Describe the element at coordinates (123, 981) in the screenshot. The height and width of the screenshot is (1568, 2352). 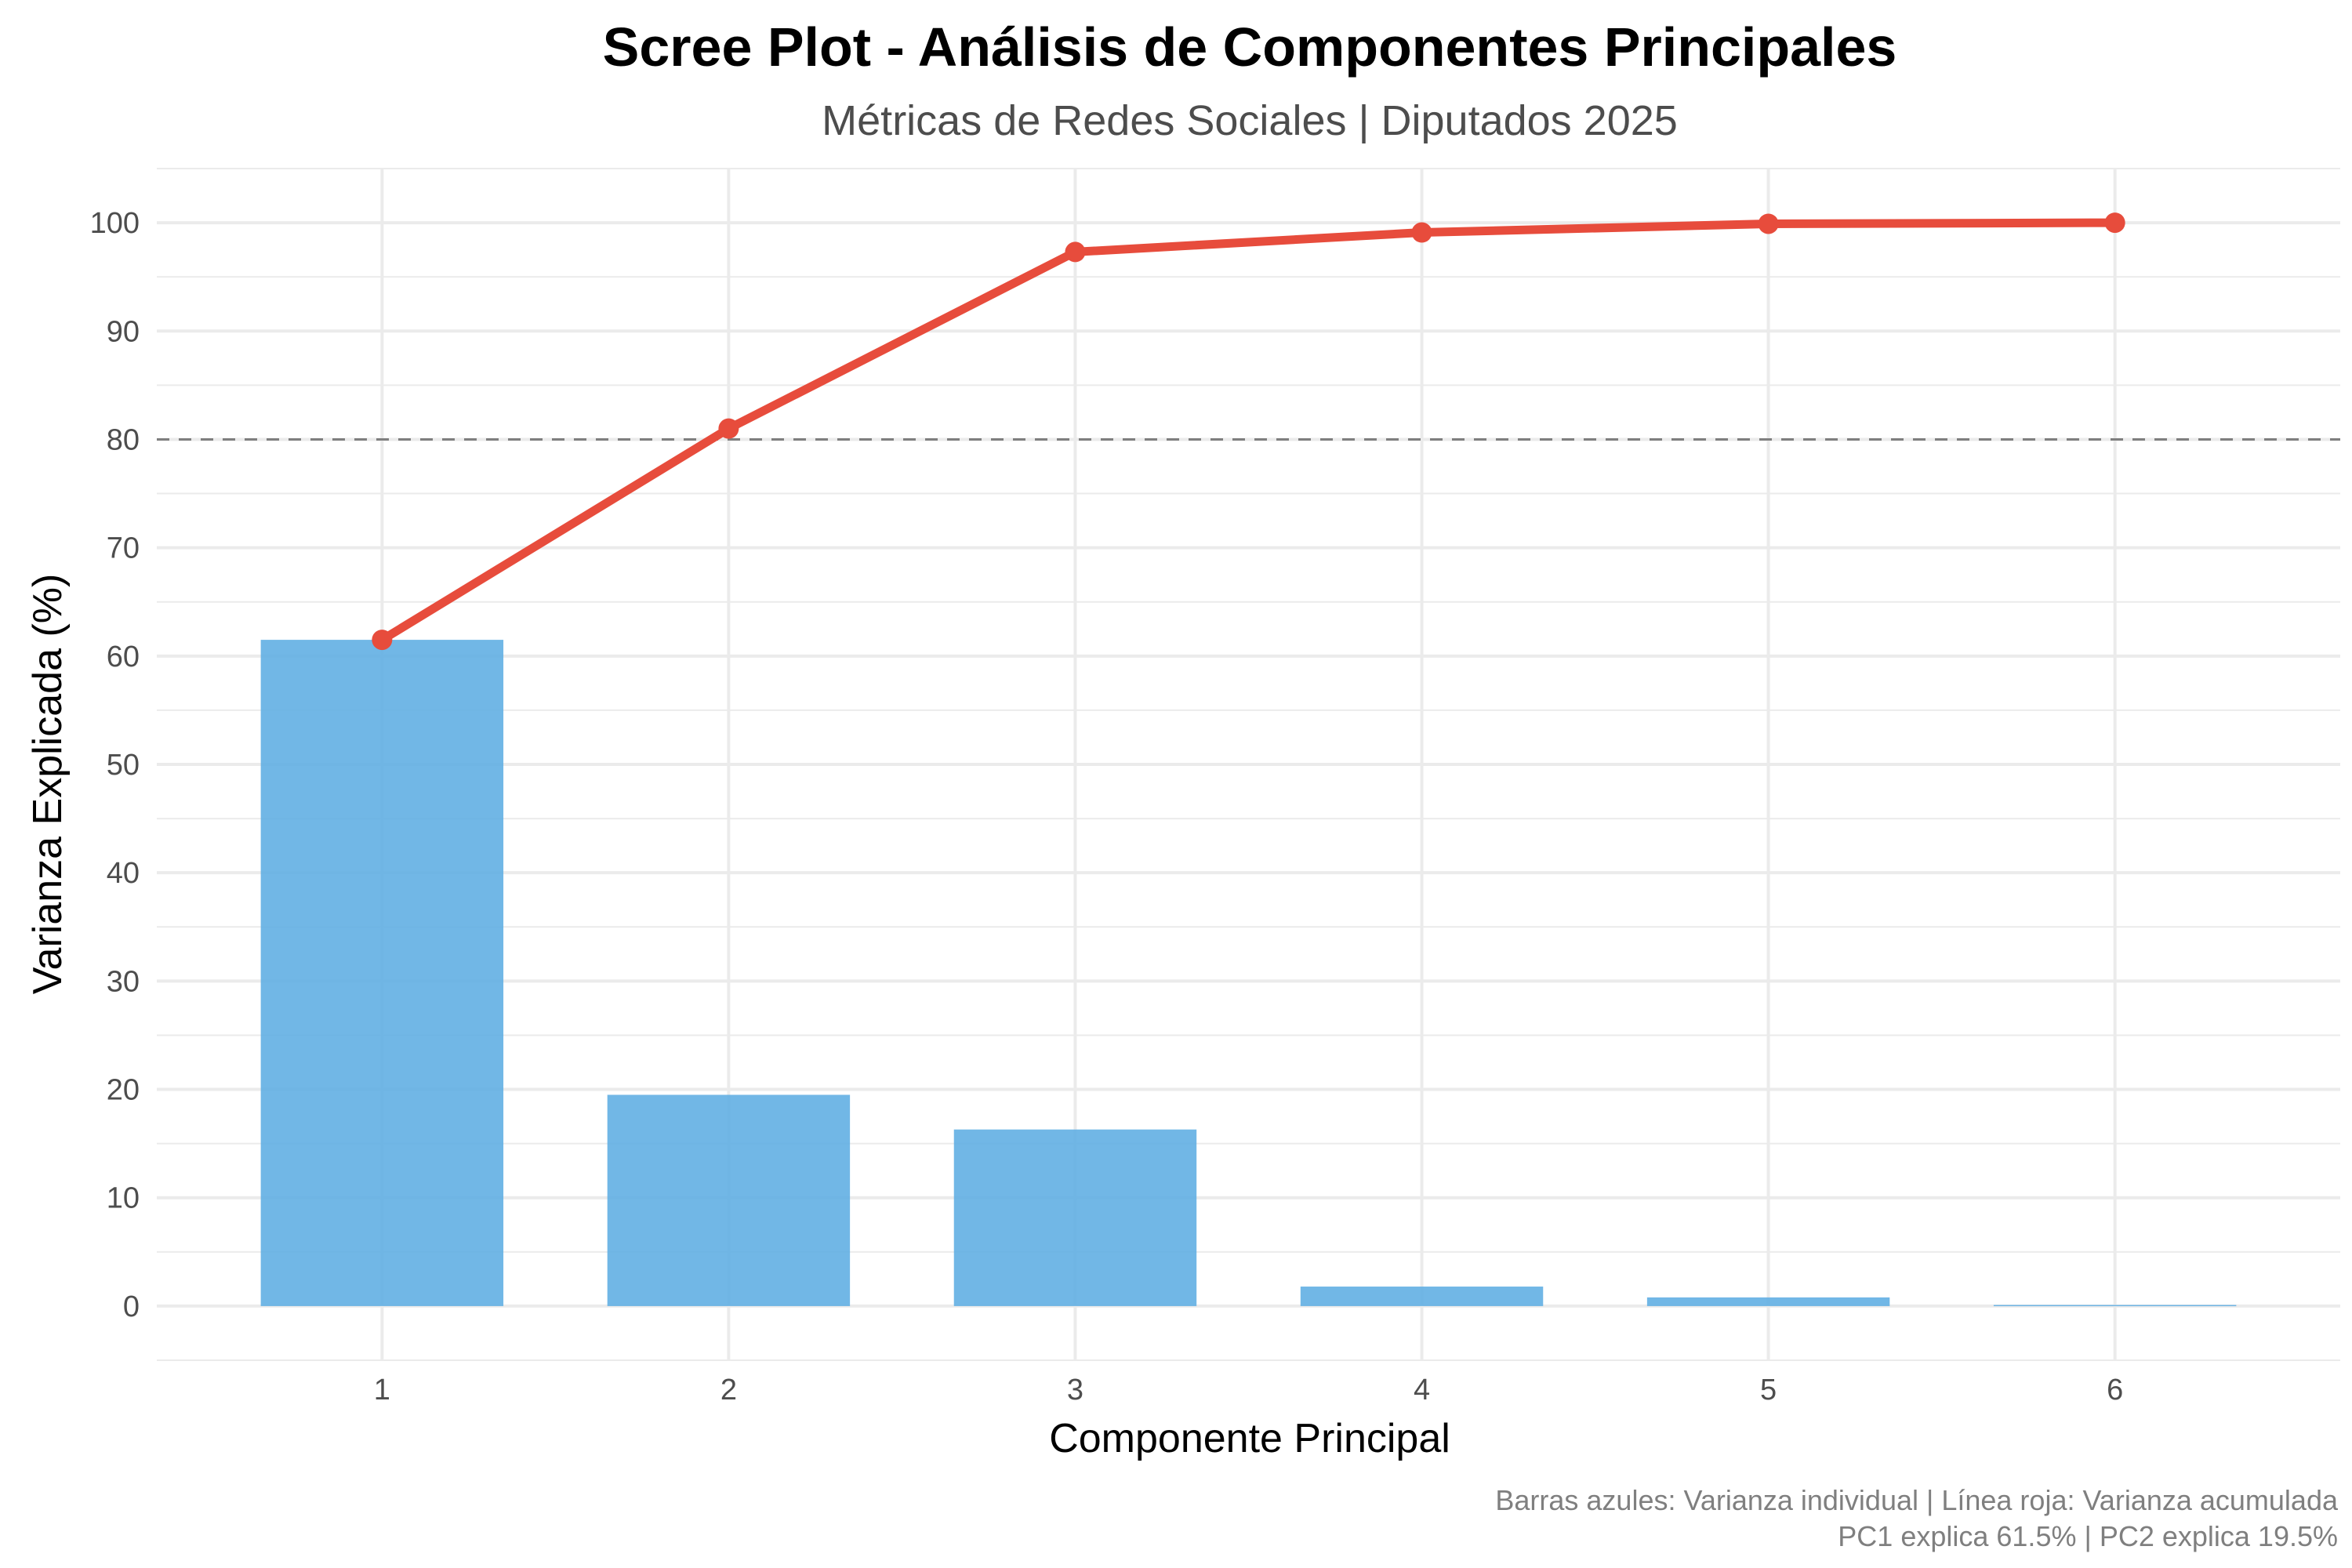
I see `y-tick-label: 30` at that location.